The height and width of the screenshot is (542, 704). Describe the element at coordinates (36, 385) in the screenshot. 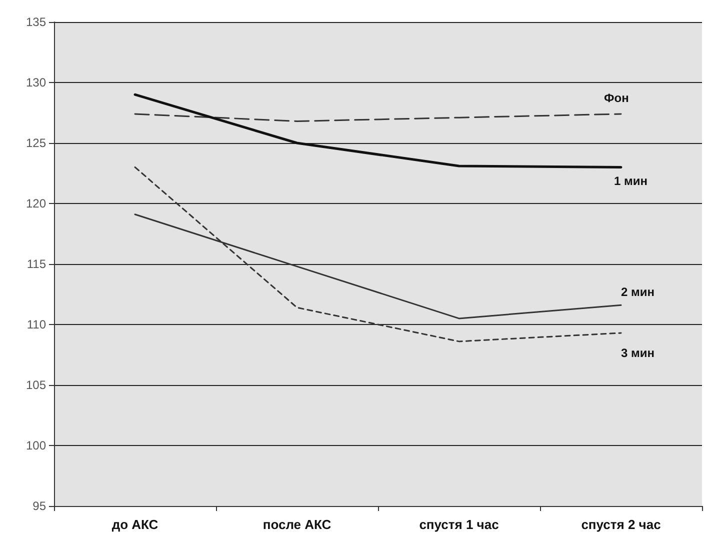

I see `y-tick-label: 105` at that location.